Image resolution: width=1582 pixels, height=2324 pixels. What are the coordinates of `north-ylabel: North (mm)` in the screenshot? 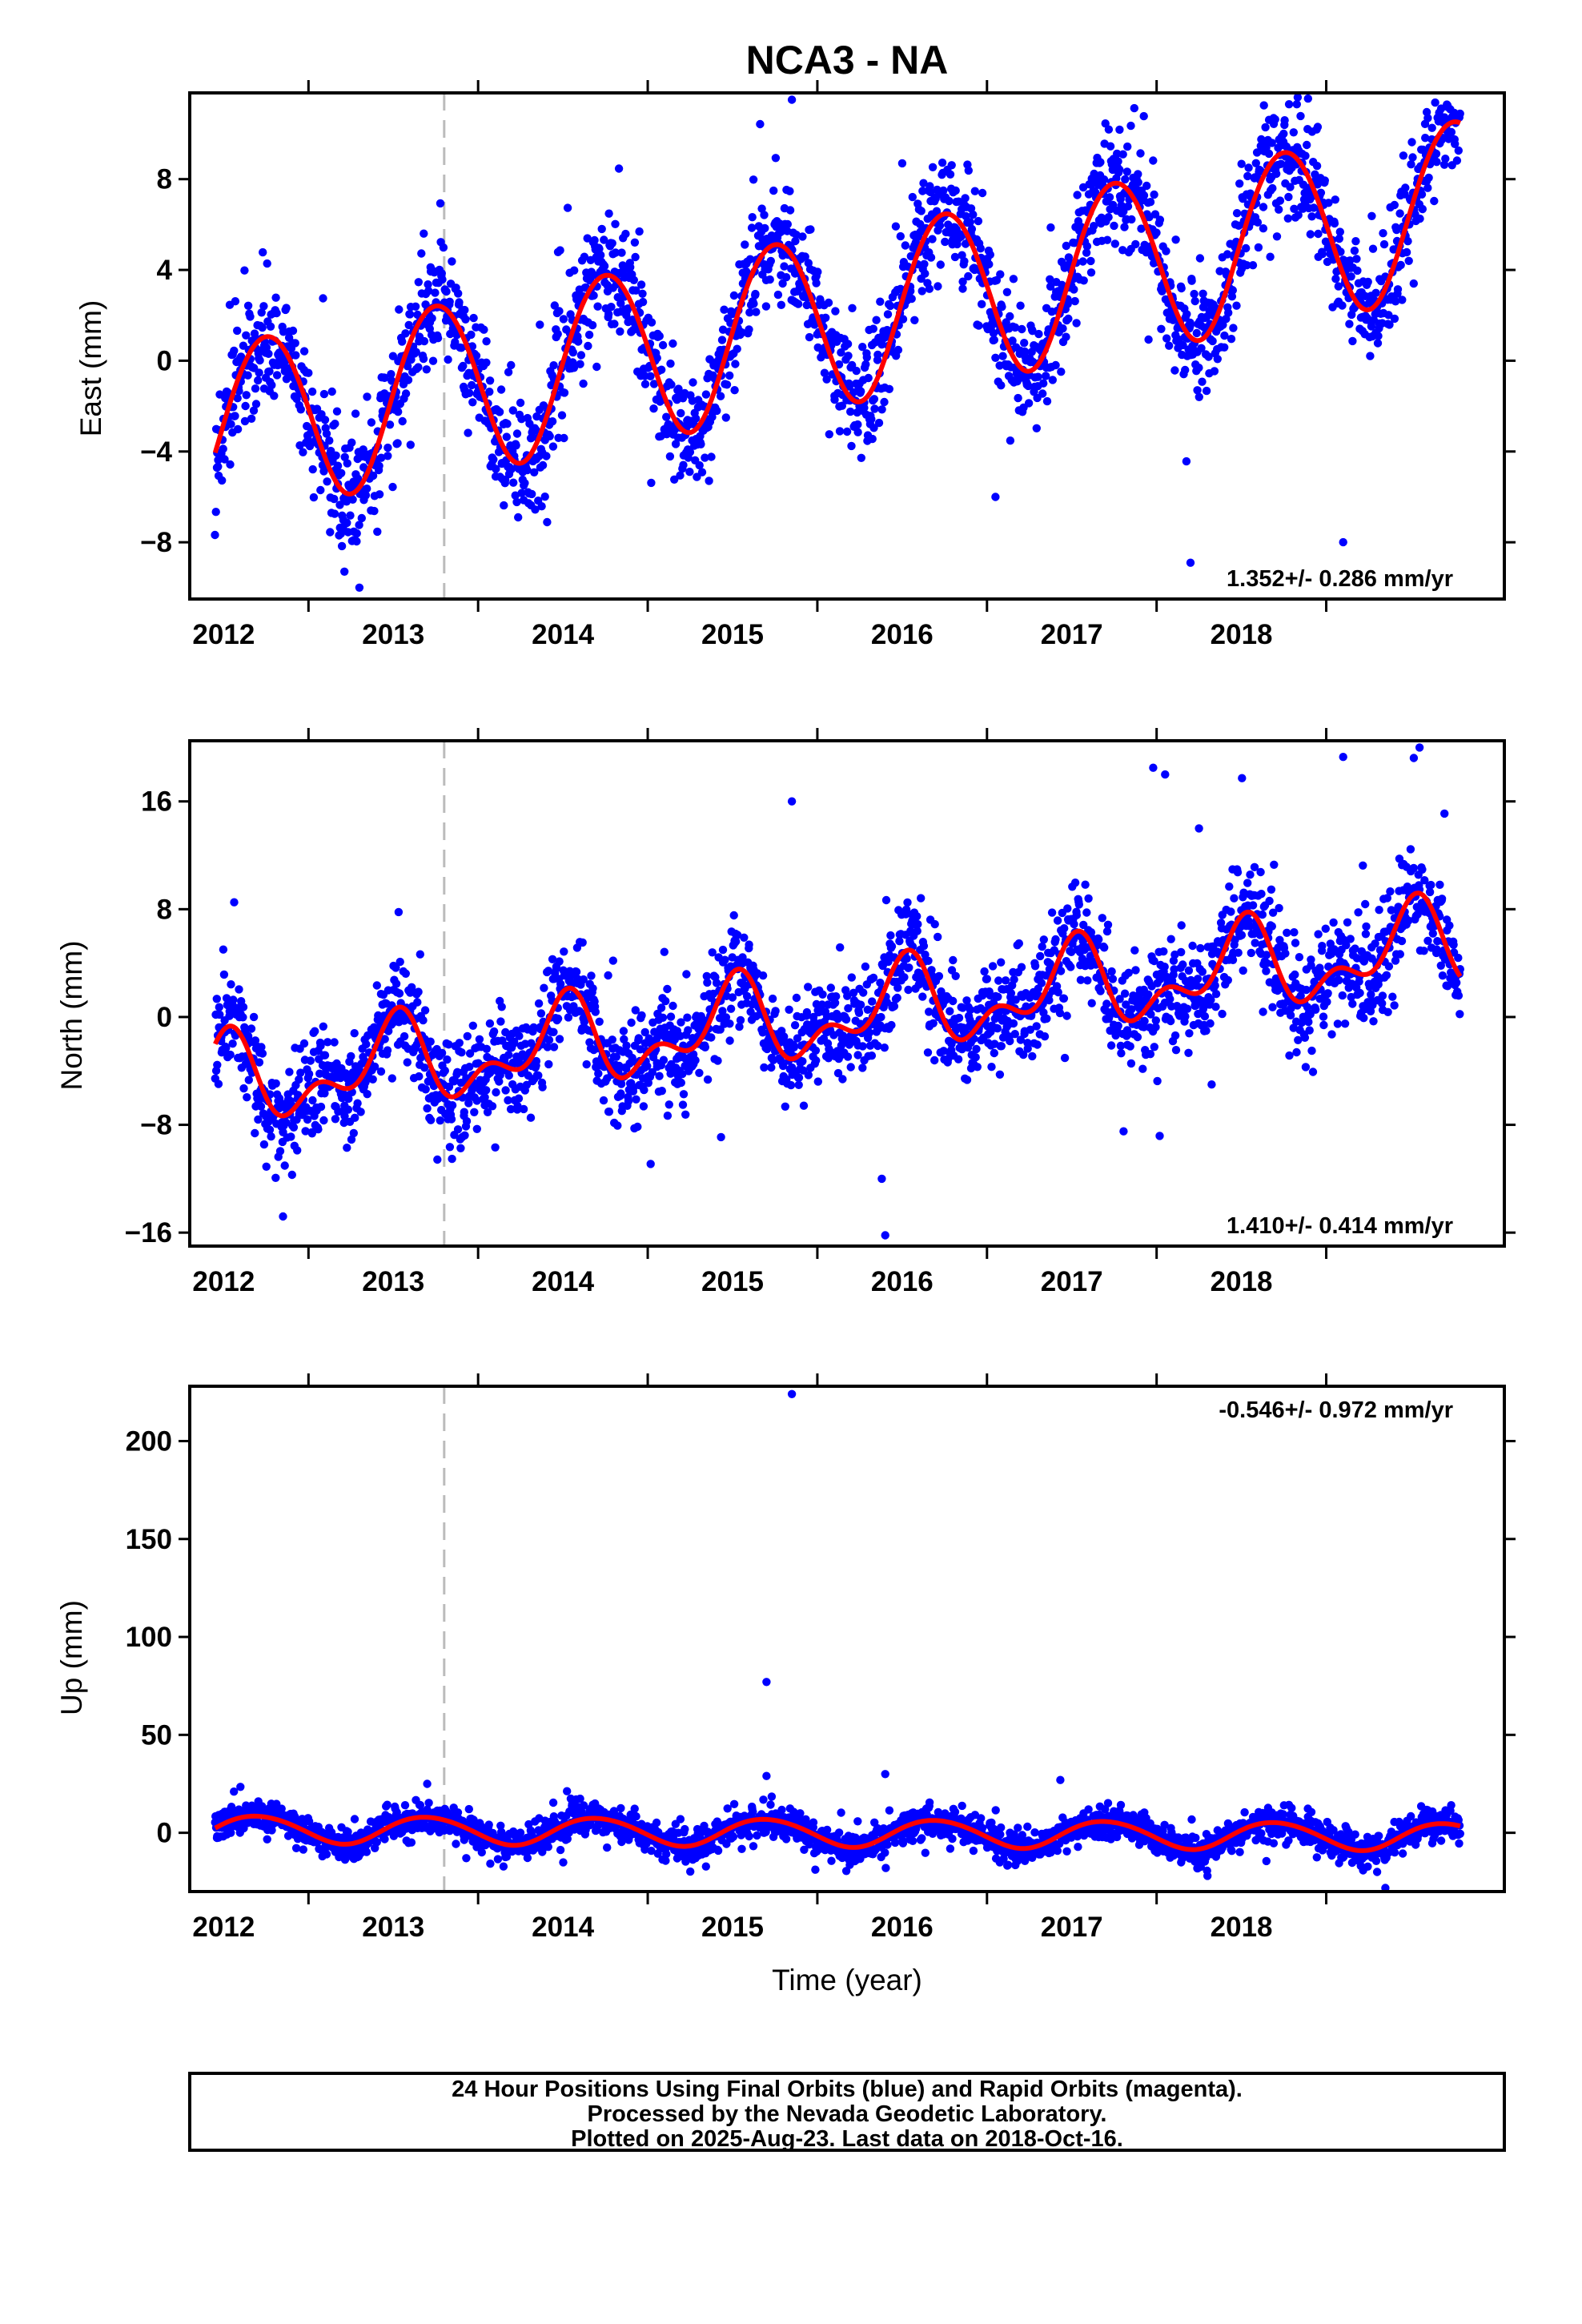 It's located at (71, 1015).